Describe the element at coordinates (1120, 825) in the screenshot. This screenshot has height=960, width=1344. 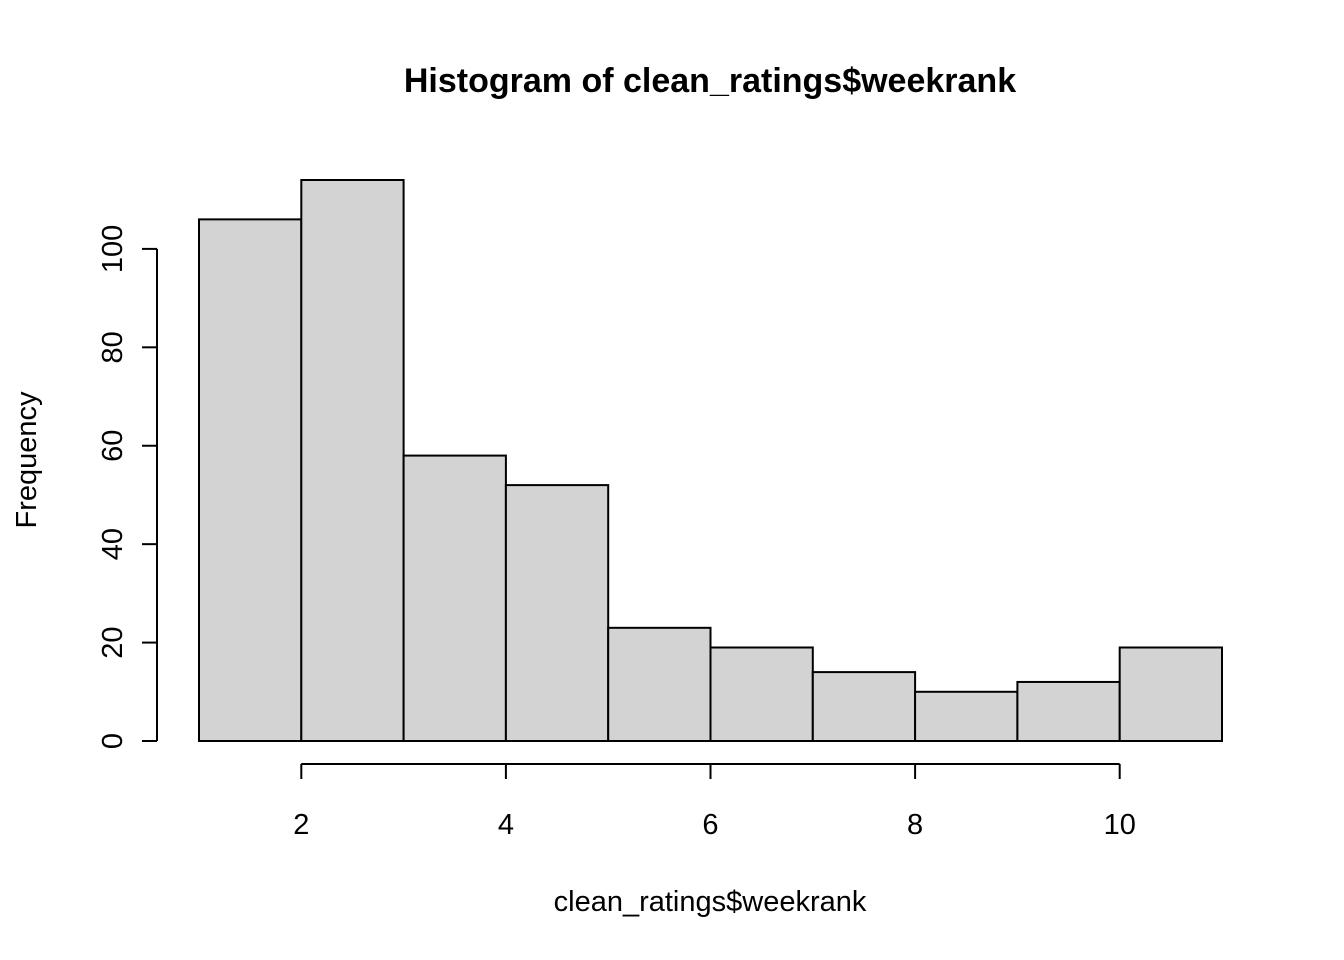
I see `x-tick-label: 10` at that location.